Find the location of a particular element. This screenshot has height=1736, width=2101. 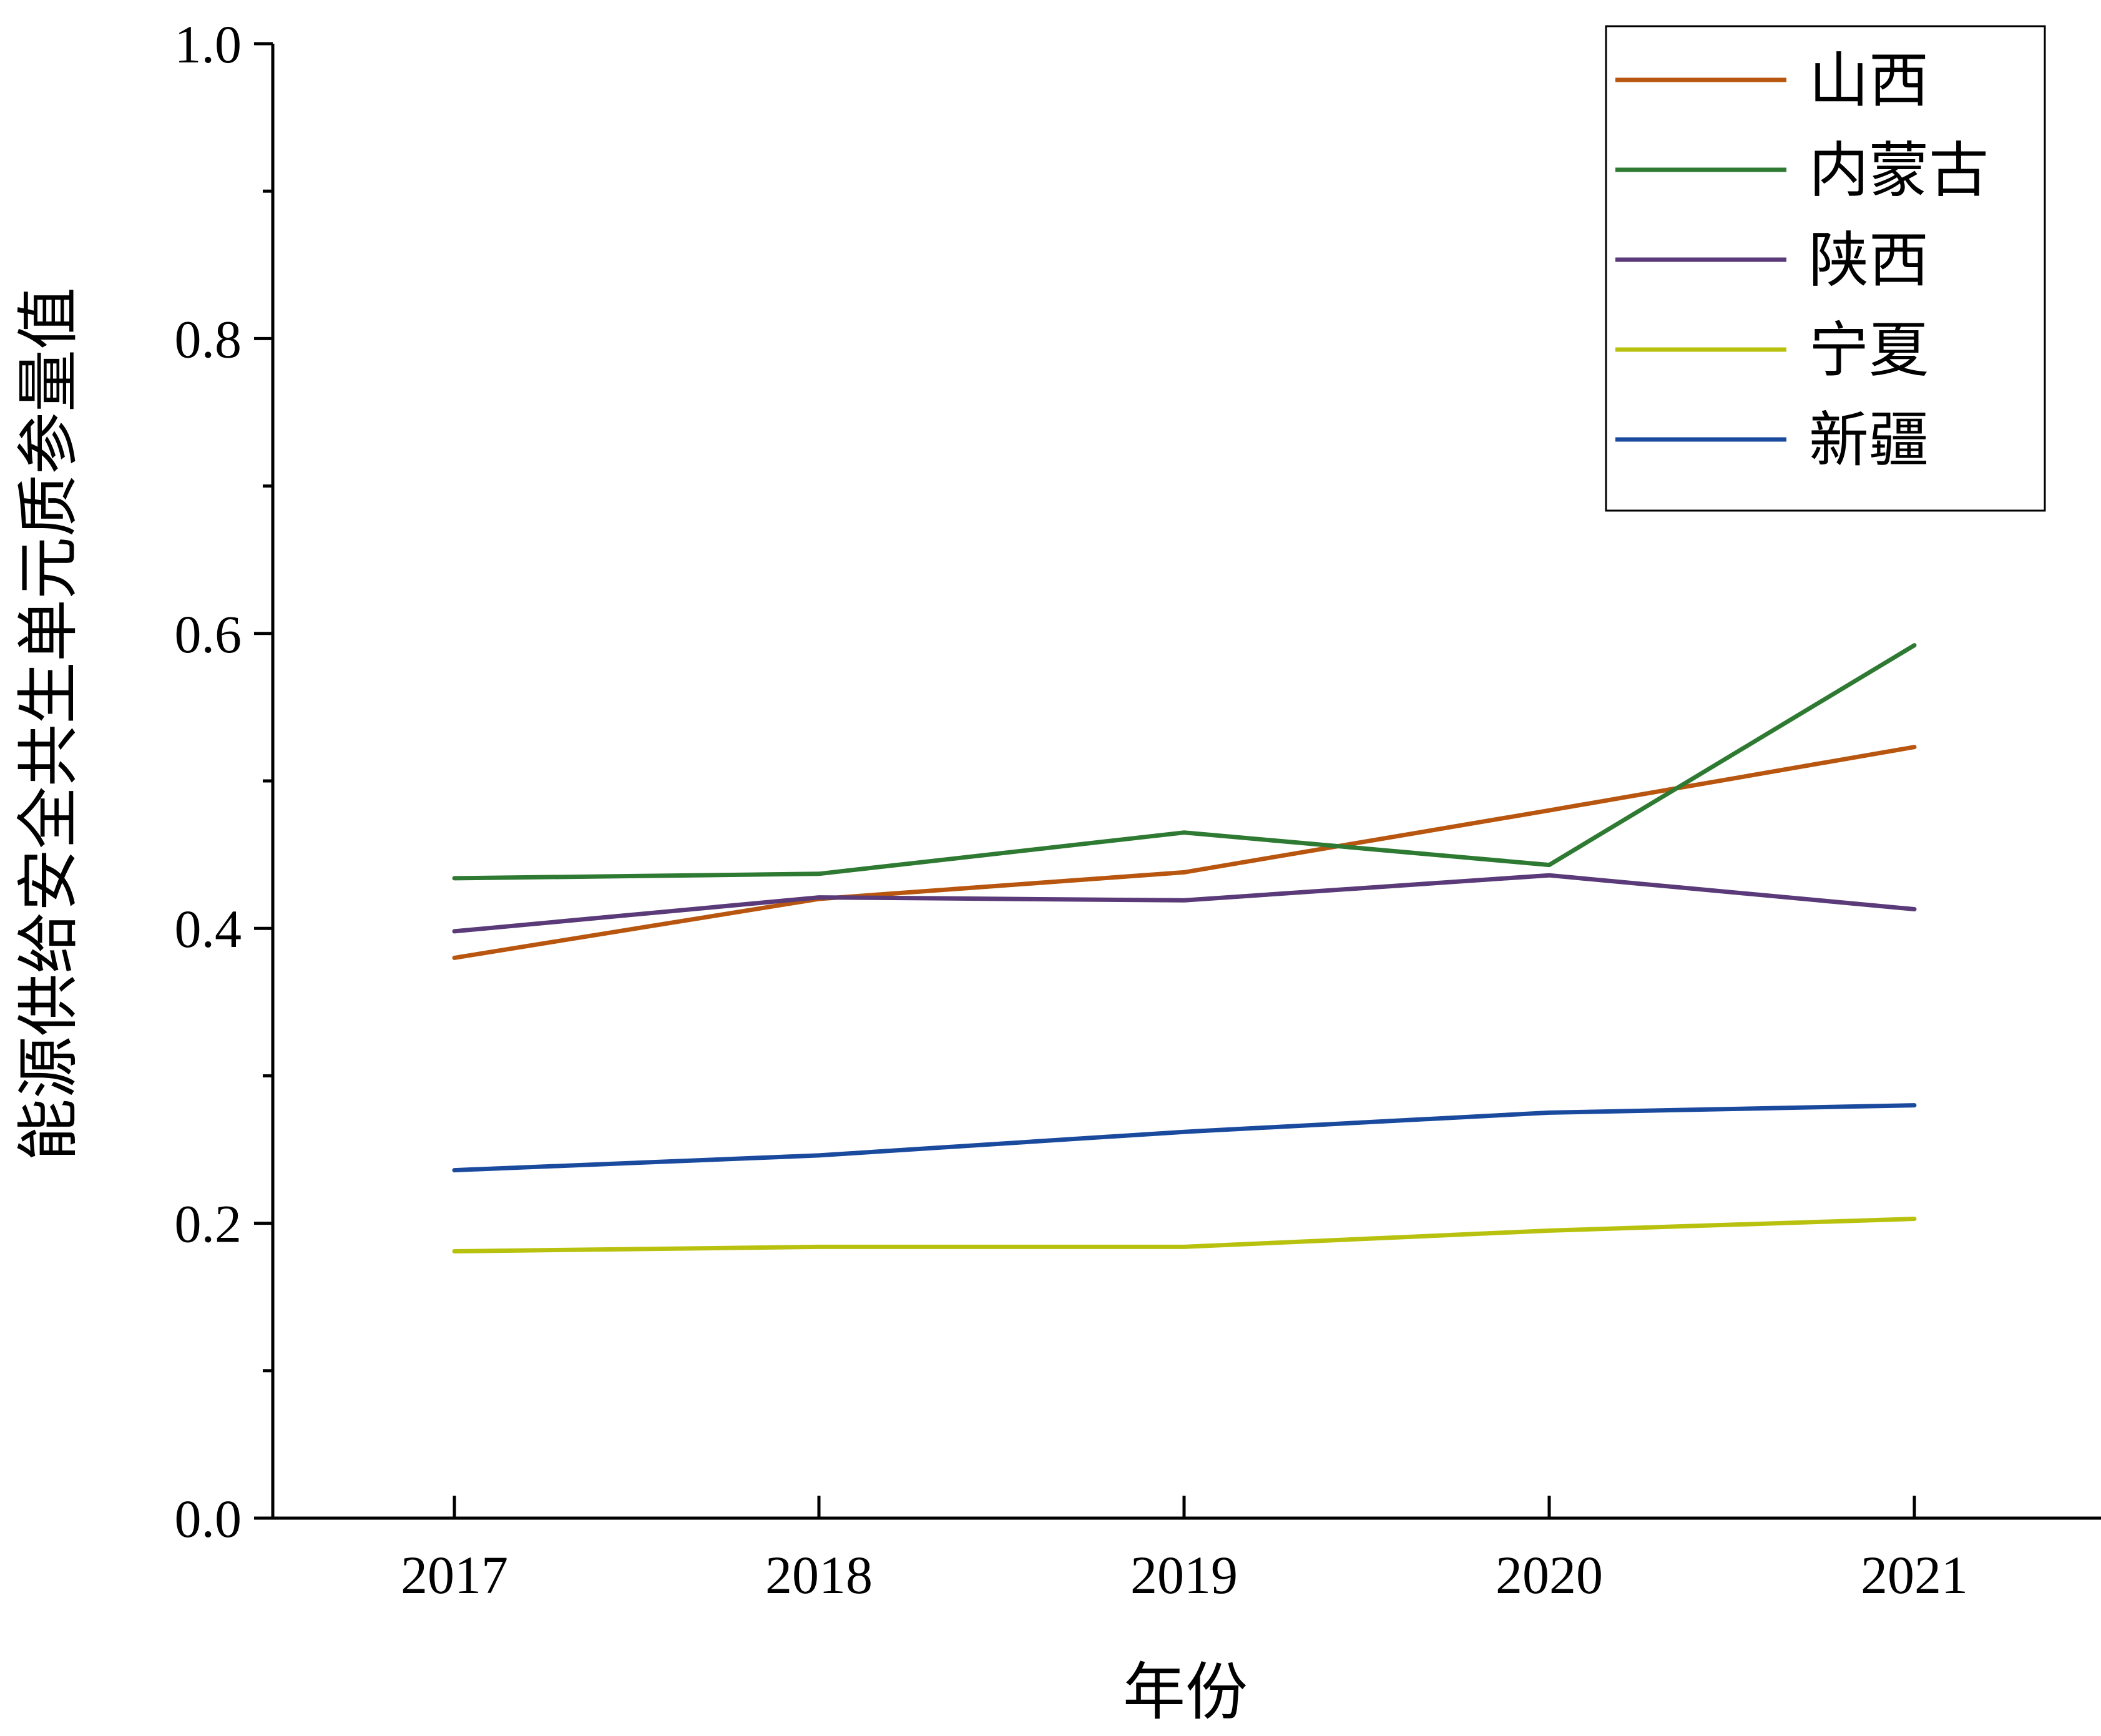

x-tick-label: 2018 is located at coordinates (819, 1575).